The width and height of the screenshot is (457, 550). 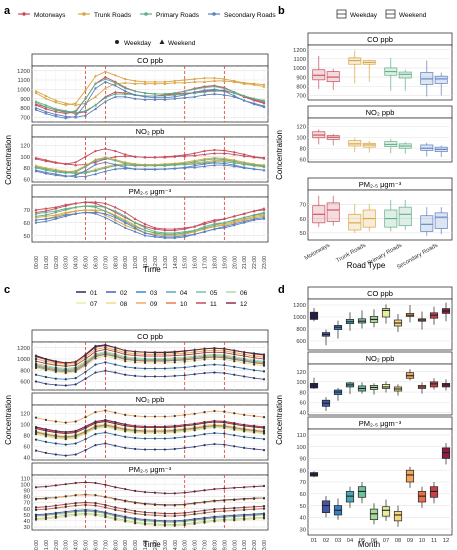 I want to click on facet-d-0: CO ppb 600 800 1000 1200, so click(x=373, y=318).